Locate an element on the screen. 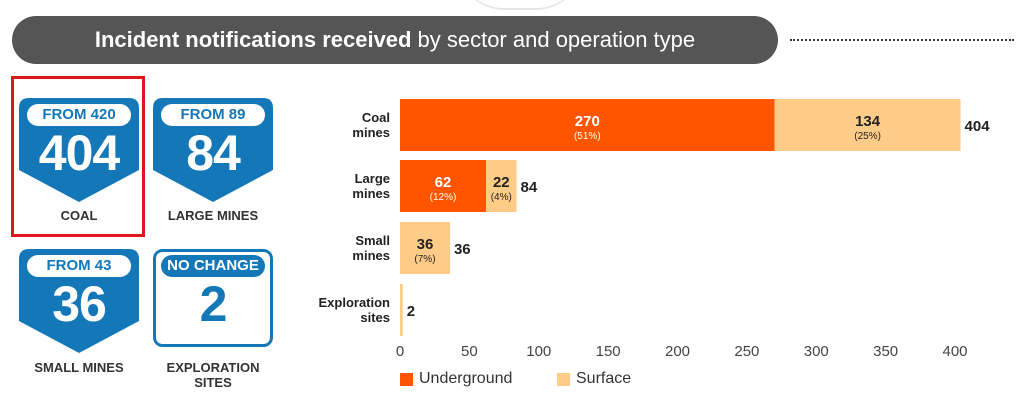 The width and height of the screenshot is (1021, 405). category-label: Coal is located at coordinates (376, 117).